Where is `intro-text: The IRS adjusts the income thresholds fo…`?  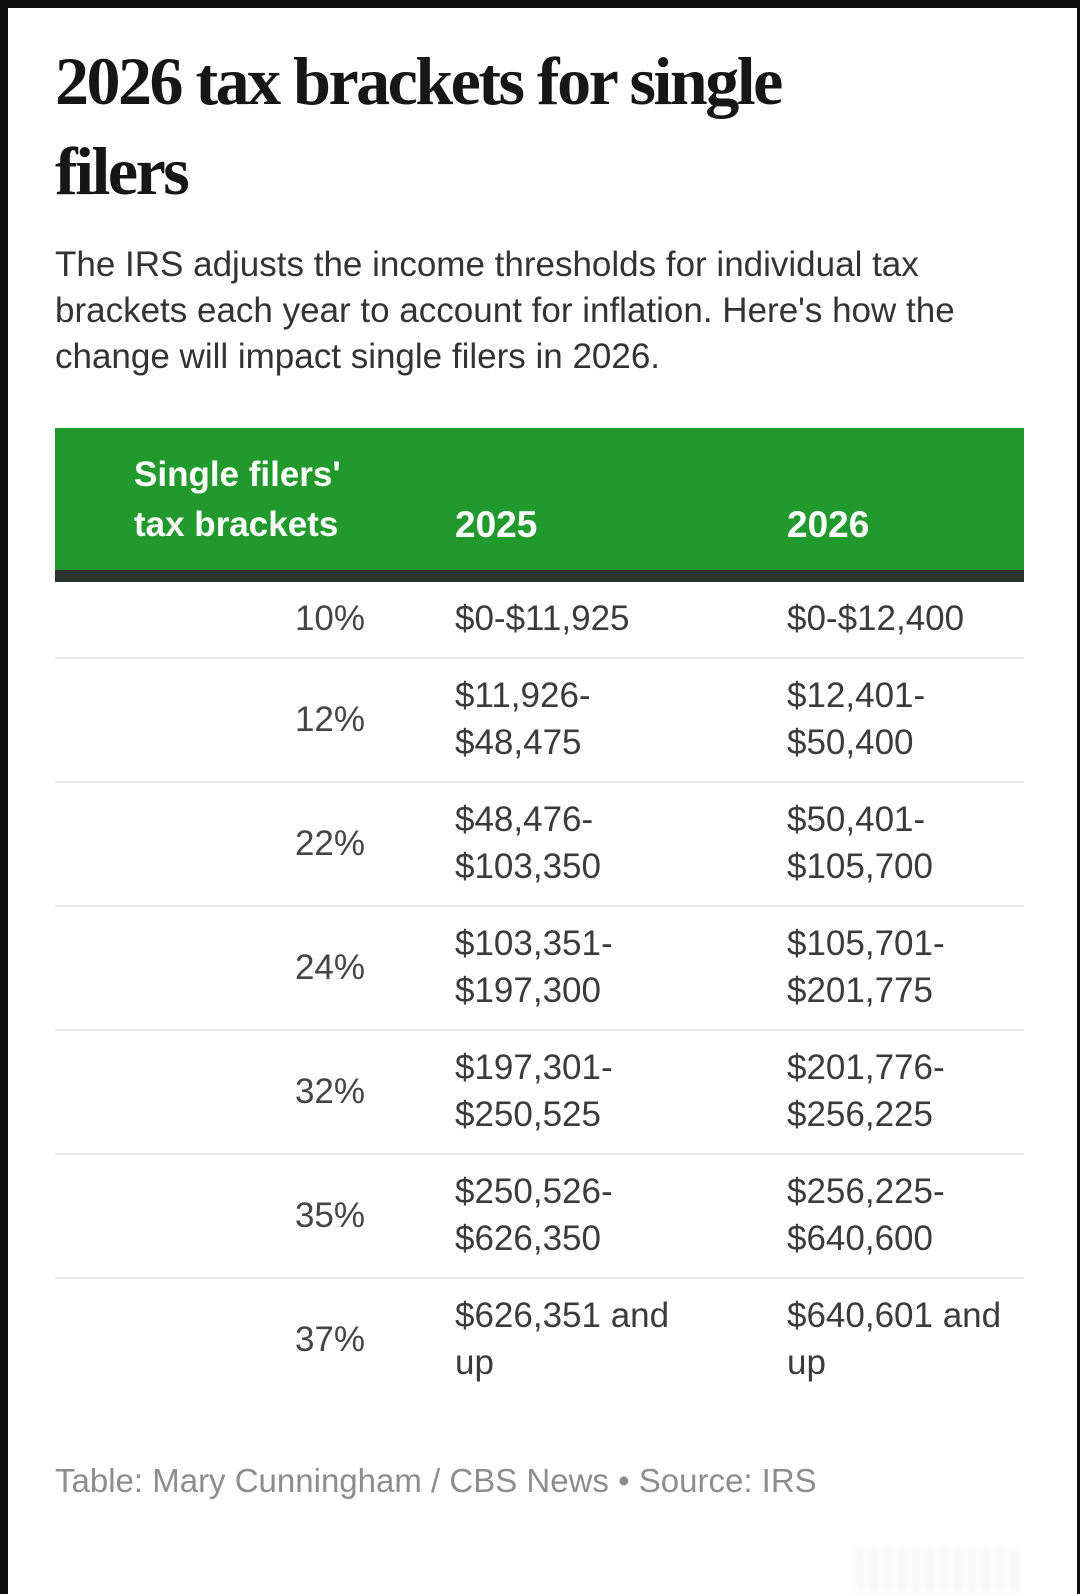
intro-text: The IRS adjusts the income thresholds fo… is located at coordinates (505, 310).